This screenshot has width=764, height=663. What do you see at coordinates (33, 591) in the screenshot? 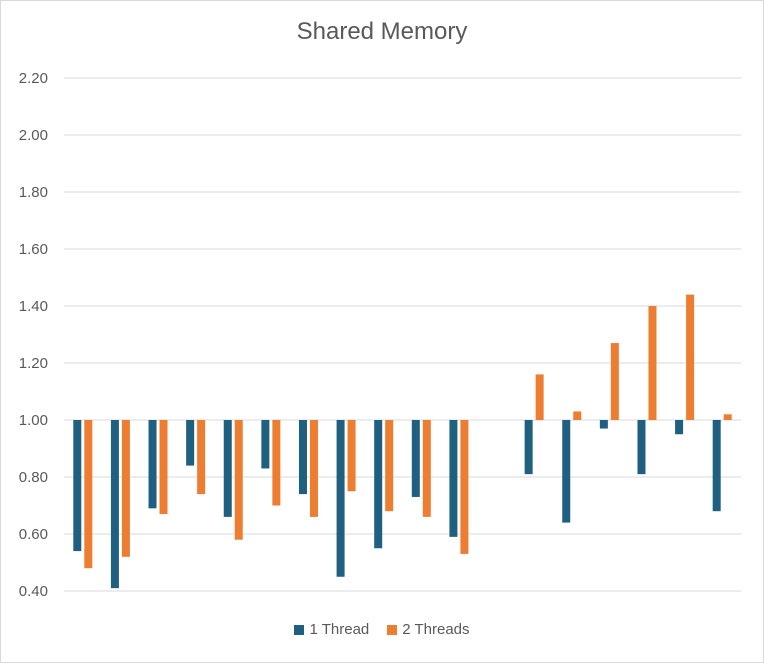
I see `y-tick-label: 0.40` at bounding box center [33, 591].